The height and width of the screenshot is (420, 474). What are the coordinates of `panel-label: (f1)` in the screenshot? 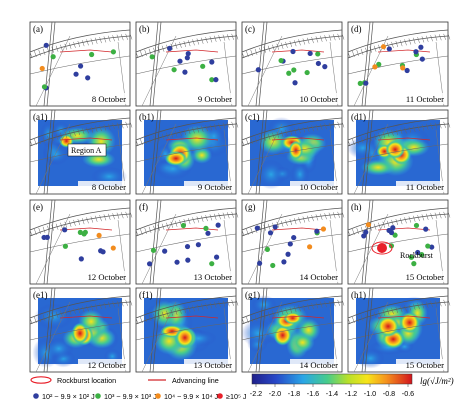 It's located at (146, 295).